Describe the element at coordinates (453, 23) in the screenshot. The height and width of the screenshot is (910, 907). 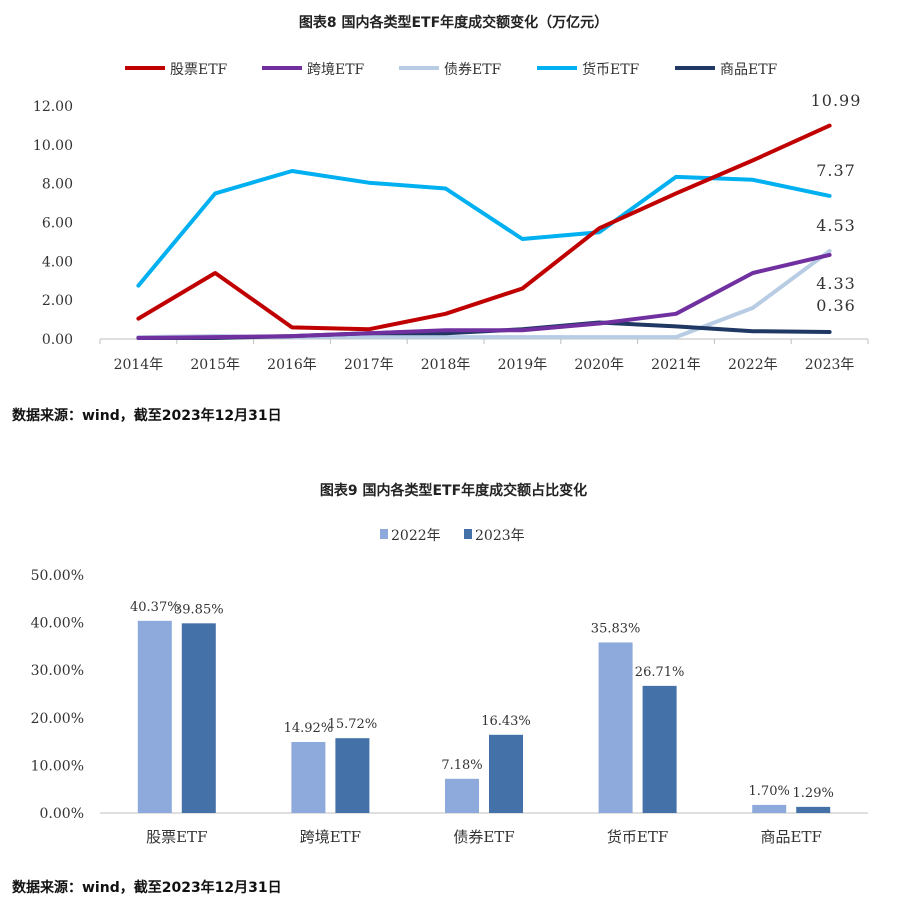
I see `chart1-title: 图表8 国内各类型ETF年度成交额变化（万亿元）` at that location.